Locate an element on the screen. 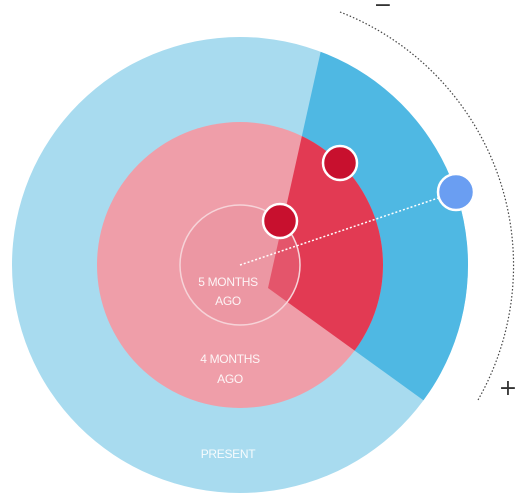  slider-handle is located at coordinates (456, 192).